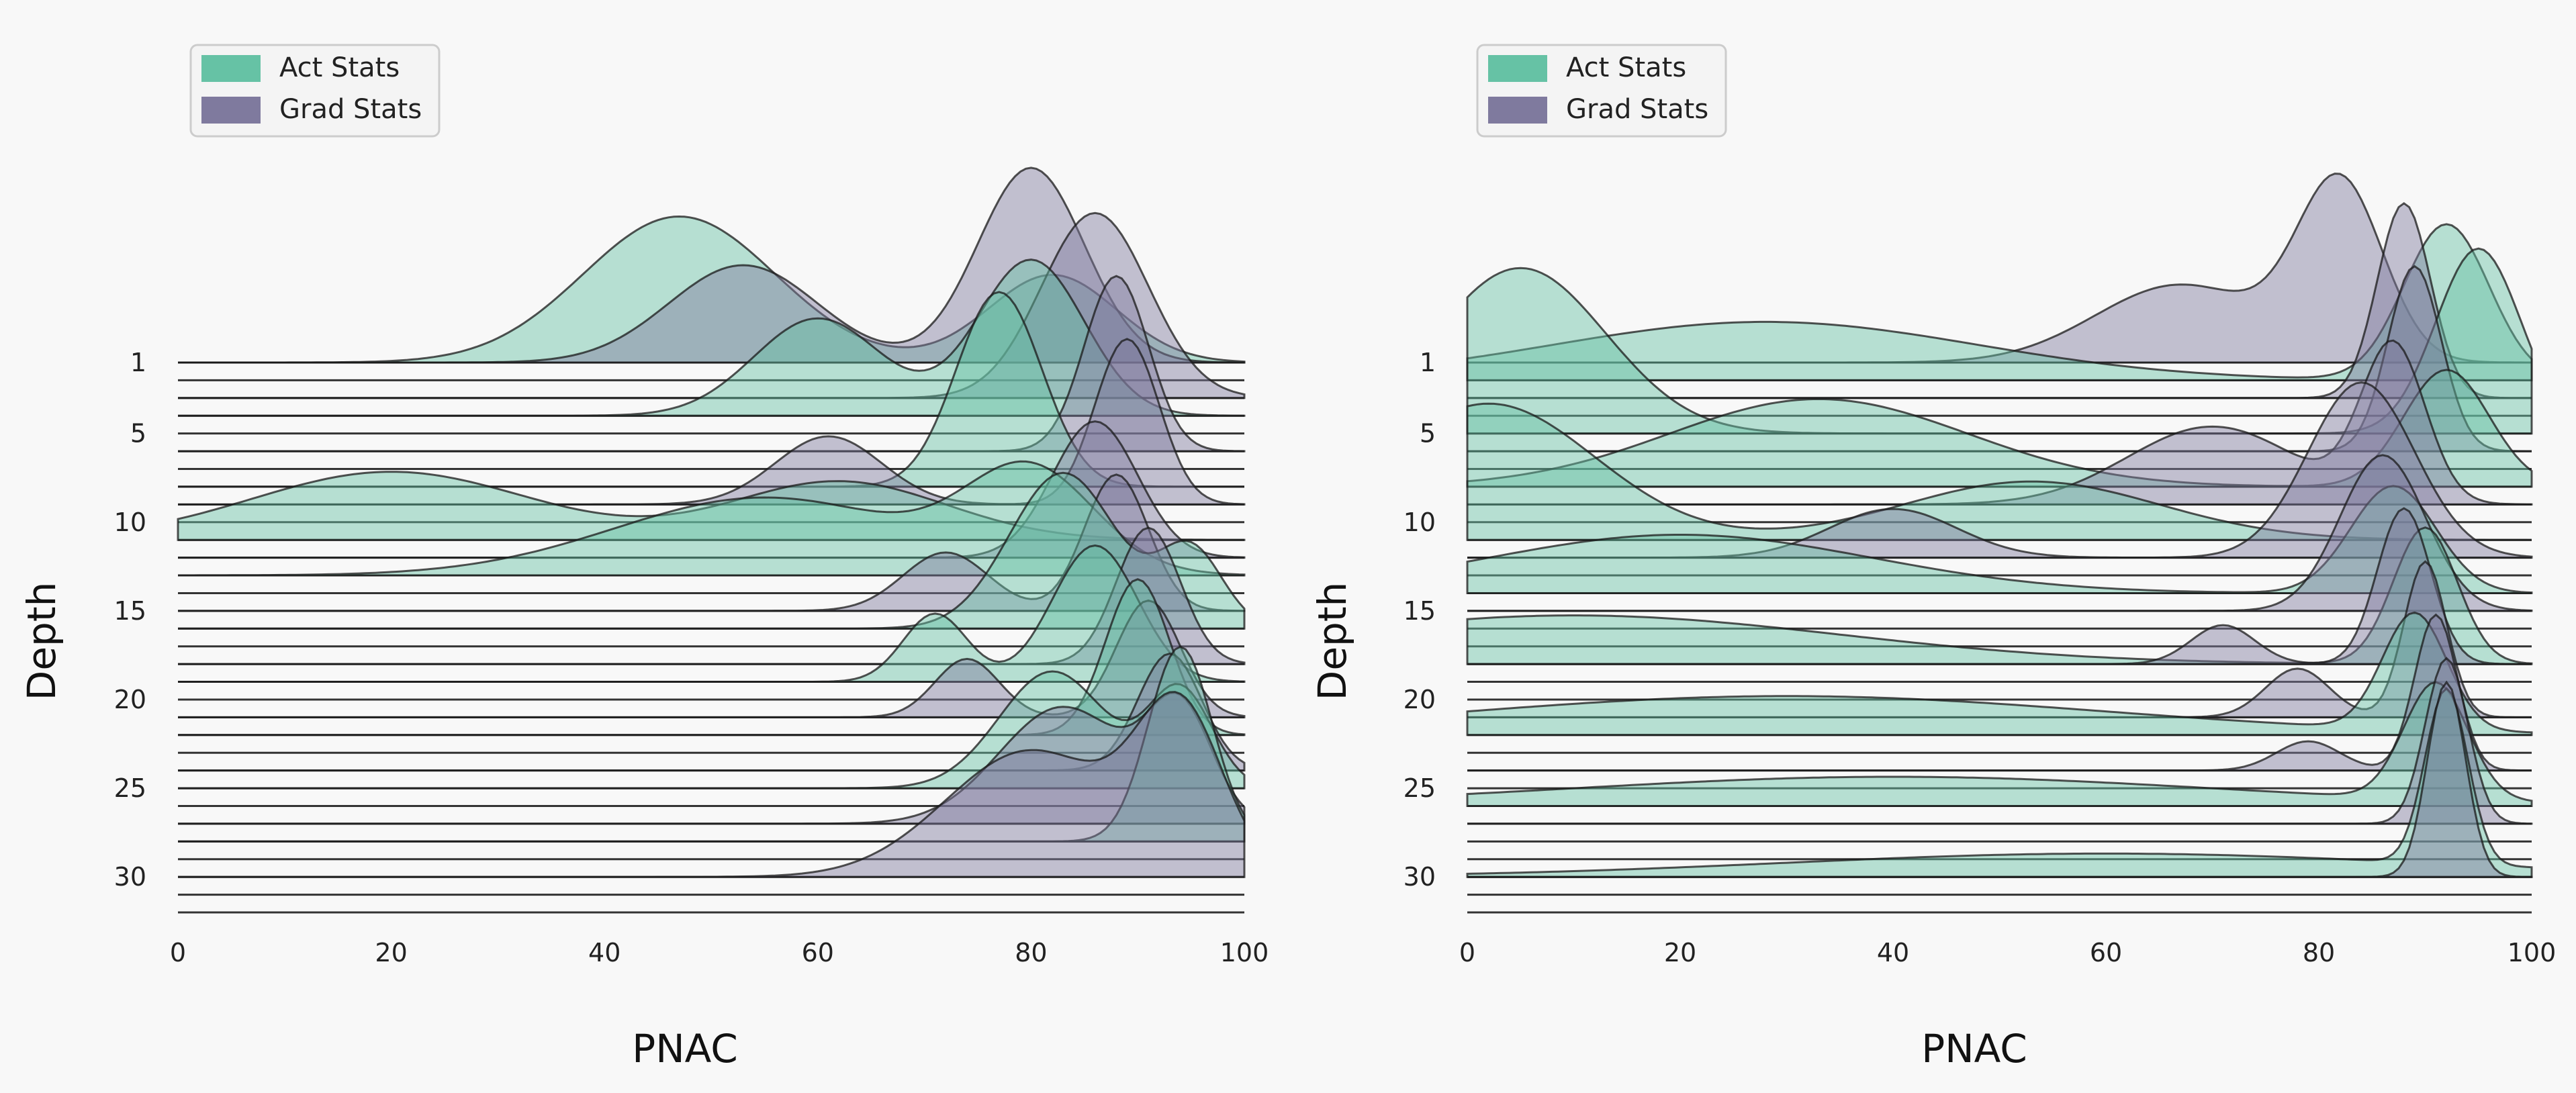  Describe the element at coordinates (2106, 952) in the screenshot. I see `right-x-tick-label: 60` at that location.